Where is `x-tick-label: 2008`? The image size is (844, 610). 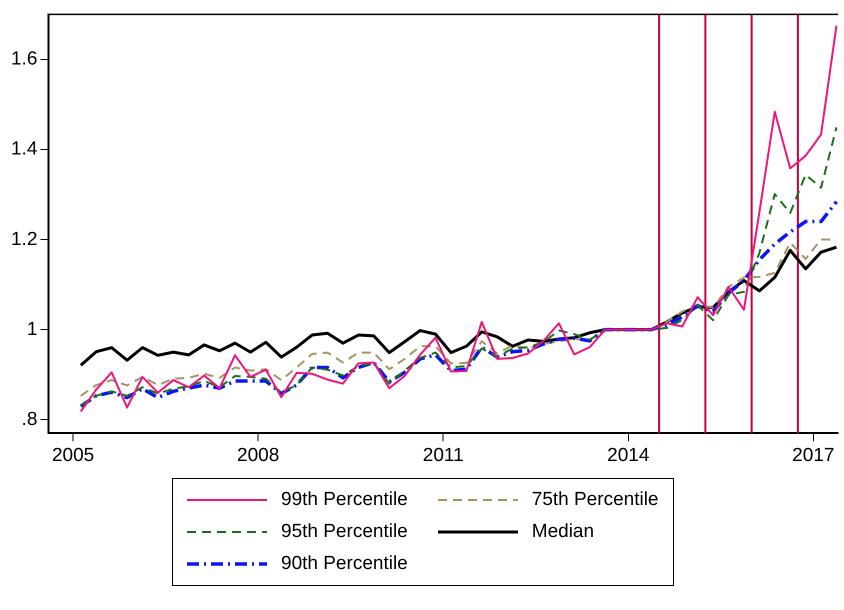
x-tick-label: 2008 is located at coordinates (258, 455).